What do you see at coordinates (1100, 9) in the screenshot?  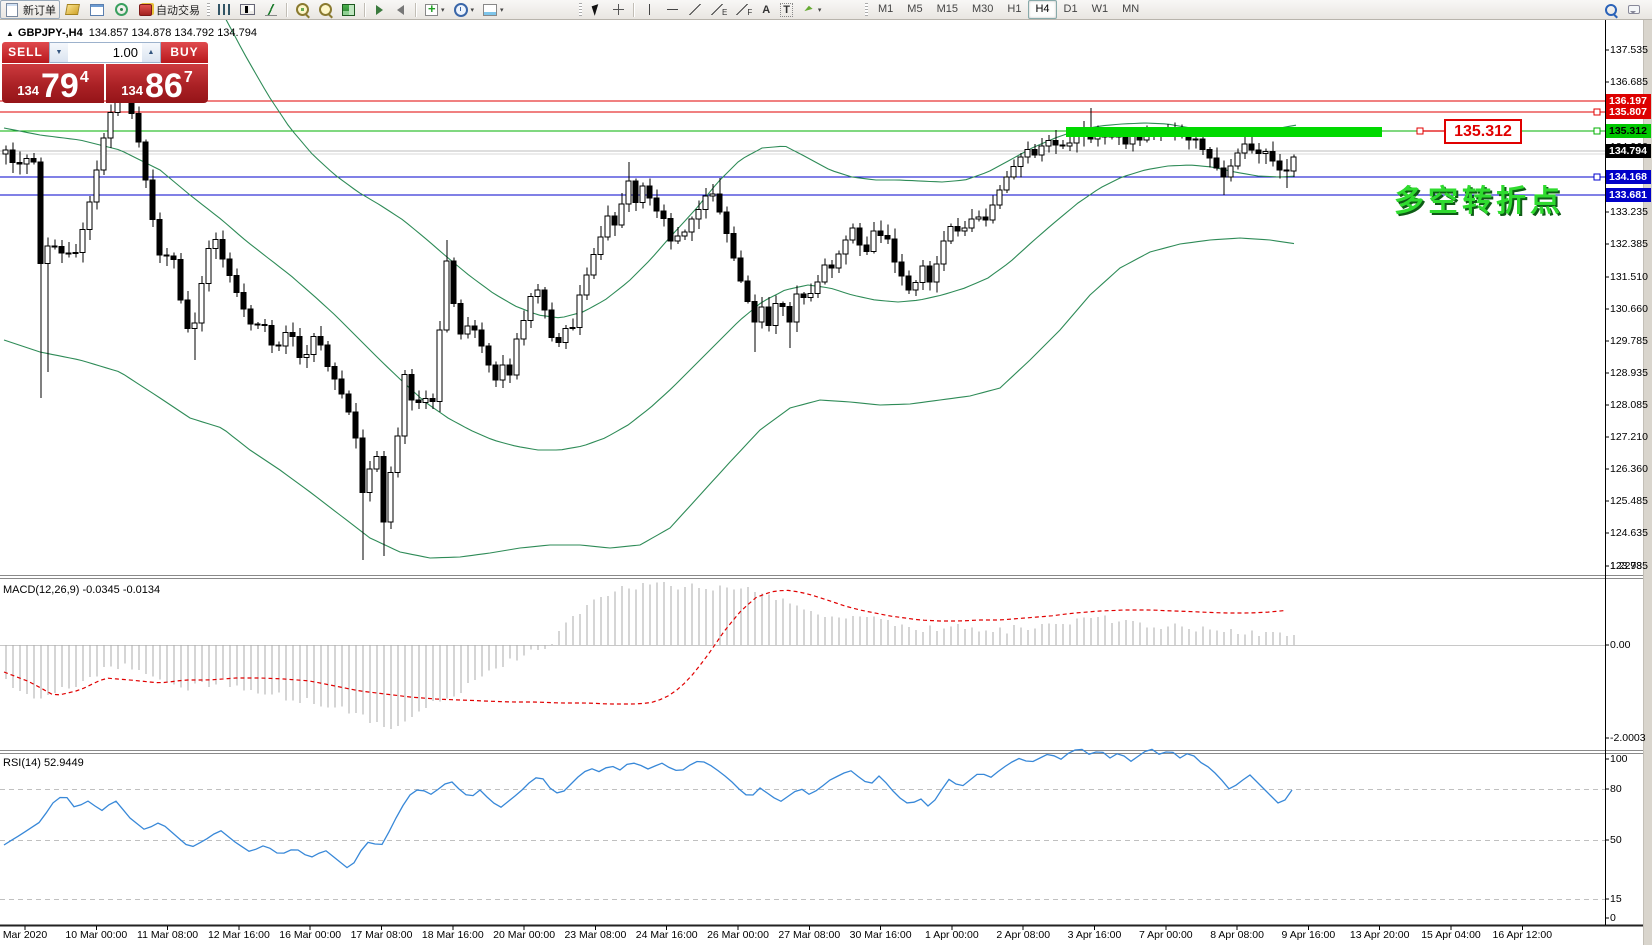 I see `timeframe-button-w1: W1` at bounding box center [1100, 9].